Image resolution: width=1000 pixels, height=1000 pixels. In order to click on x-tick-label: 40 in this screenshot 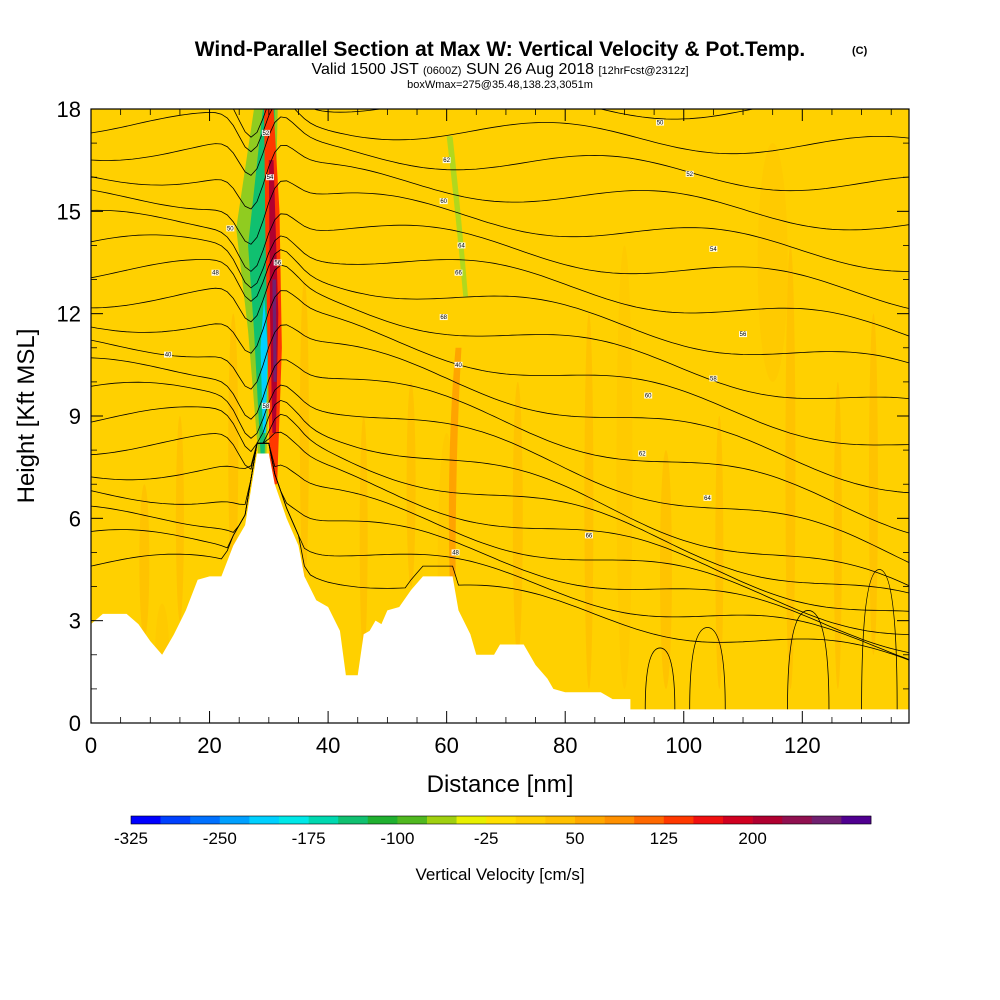, I will do `click(328, 745)`.